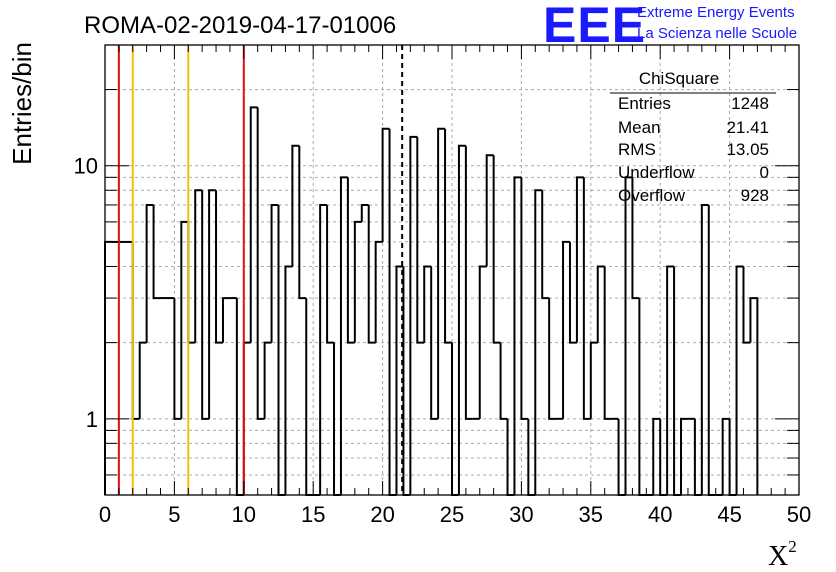  Describe the element at coordinates (764, 172) in the screenshot. I see `stats-value-underflow: 0` at that location.